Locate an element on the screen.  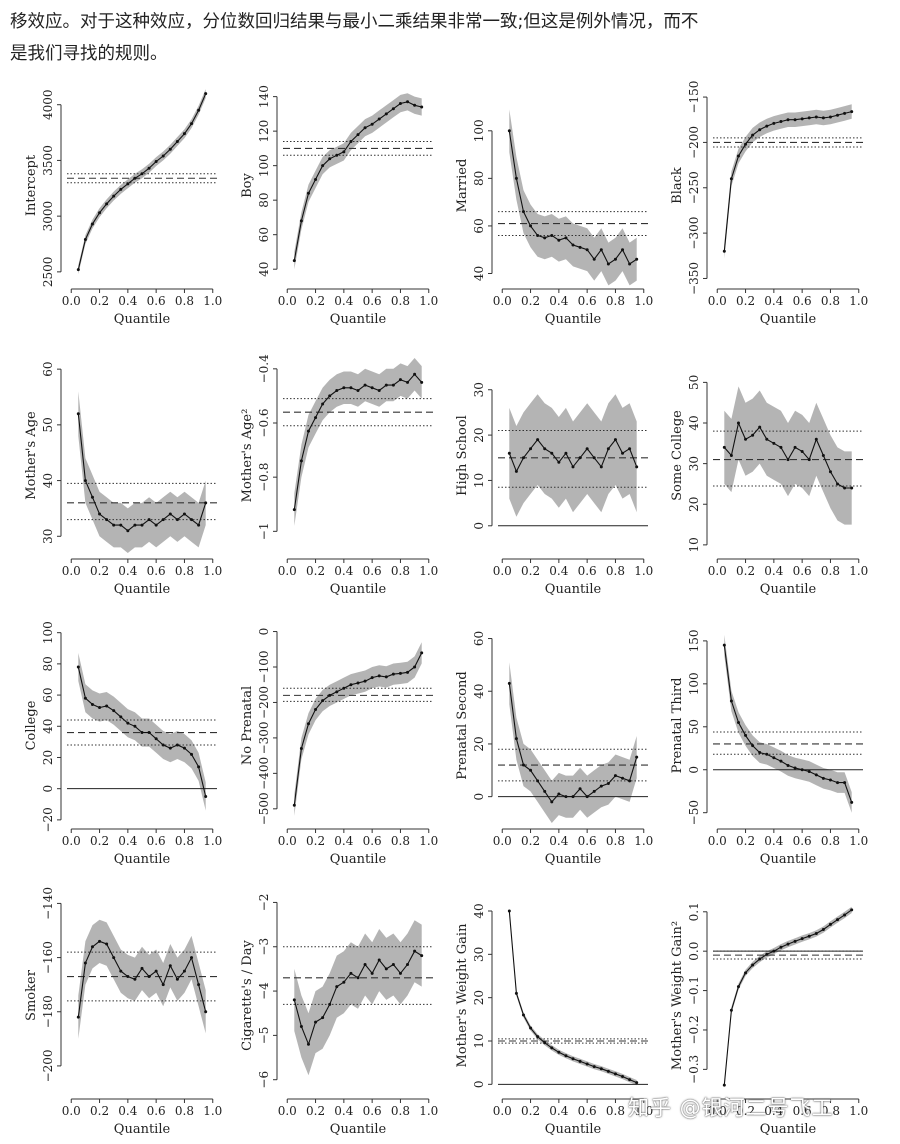
y-axis-title: Intercept is located at coordinates (31, 185).